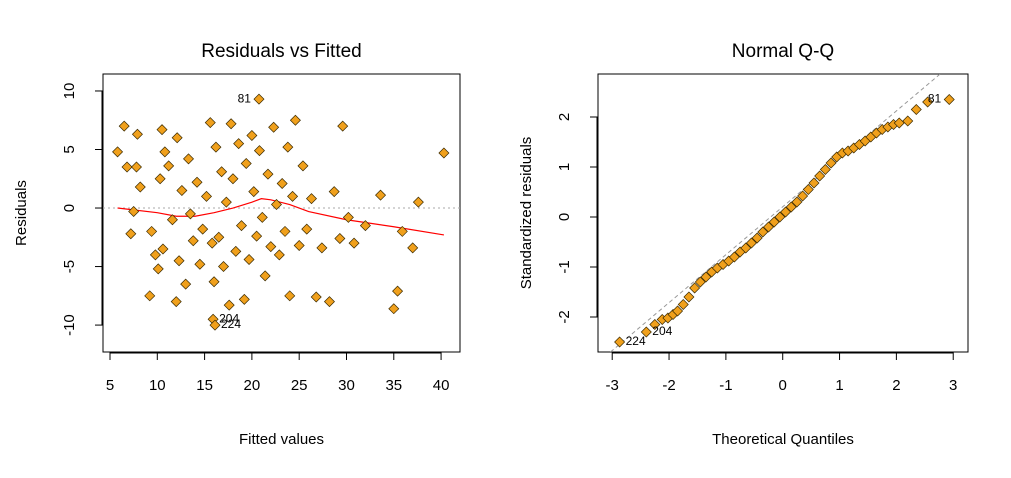  What do you see at coordinates (69, 149) in the screenshot?
I see `y-tick-label: 5` at bounding box center [69, 149].